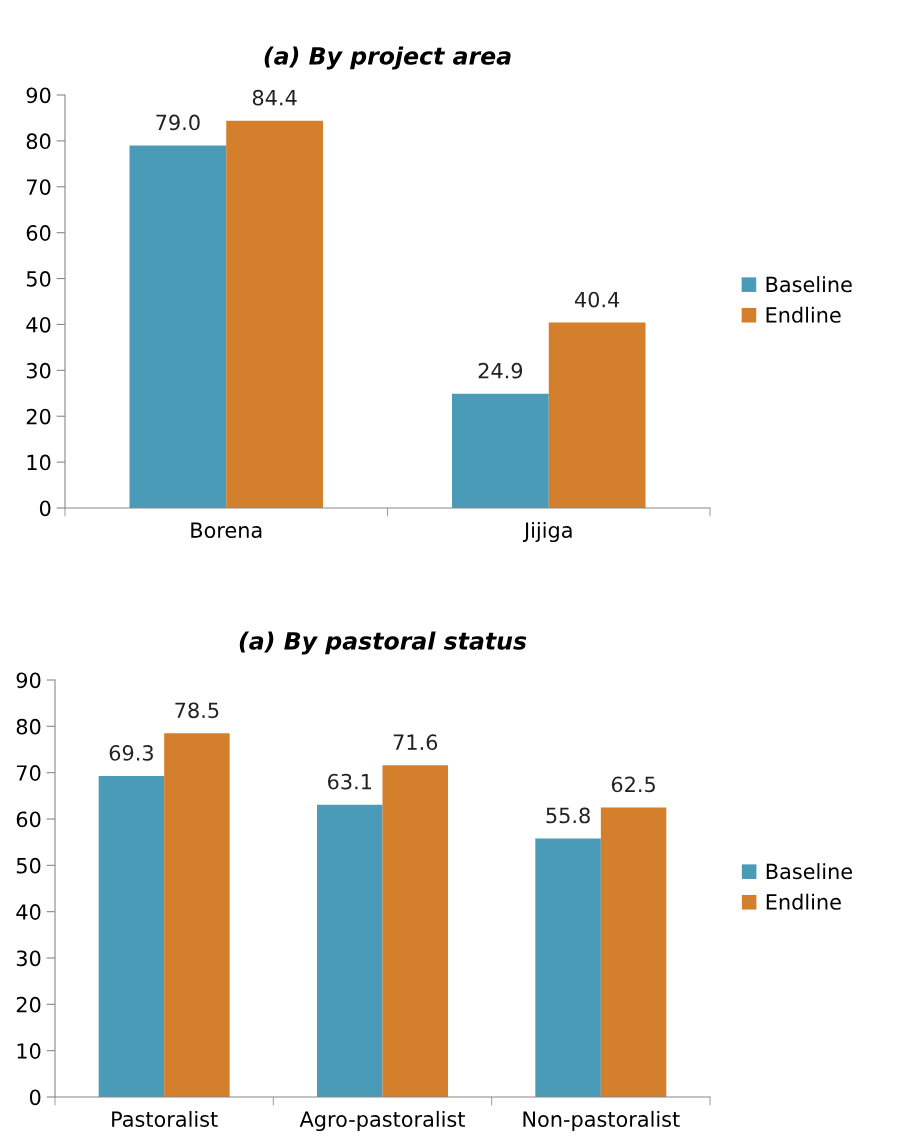  Describe the element at coordinates (350, 781) in the screenshot. I see `data-label: 63.1` at that location.